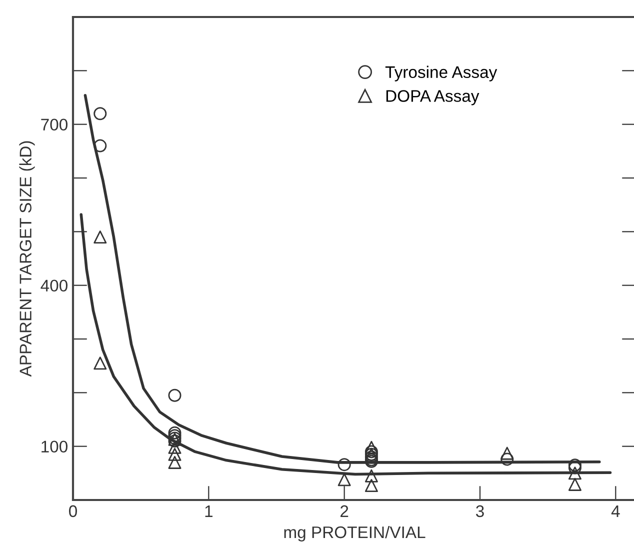  What do you see at coordinates (441, 74) in the screenshot?
I see `legend-label: Tyrosine Assay` at bounding box center [441, 74].